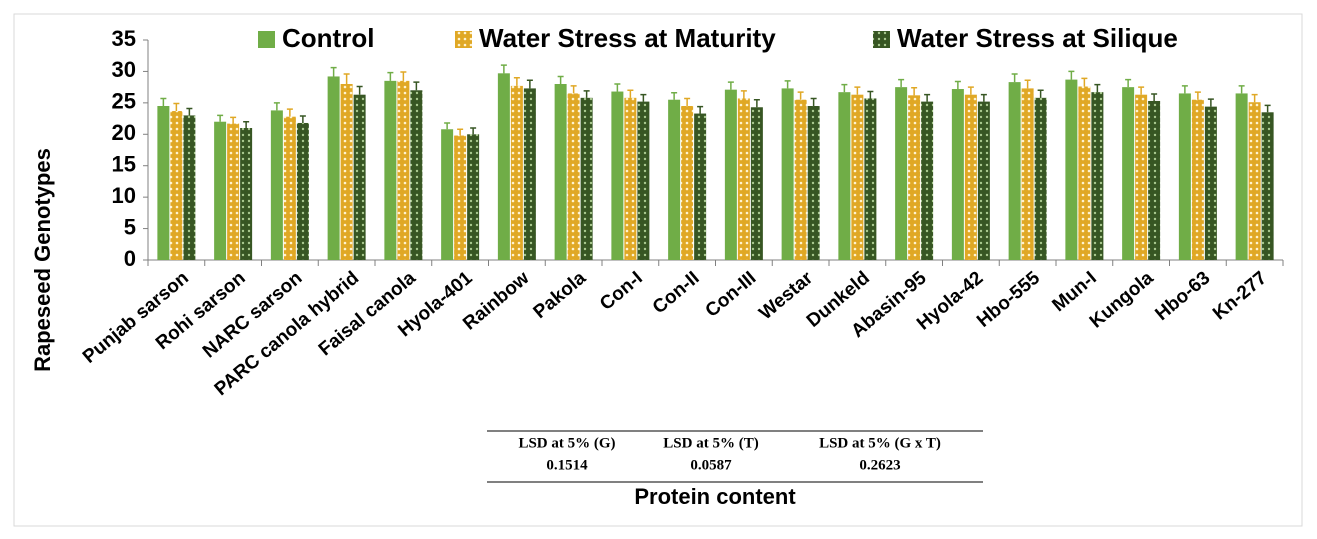 Image resolution: width=1317 pixels, height=539 pixels. I want to click on x-tick-label: Hbo-555, so click(1008, 299).